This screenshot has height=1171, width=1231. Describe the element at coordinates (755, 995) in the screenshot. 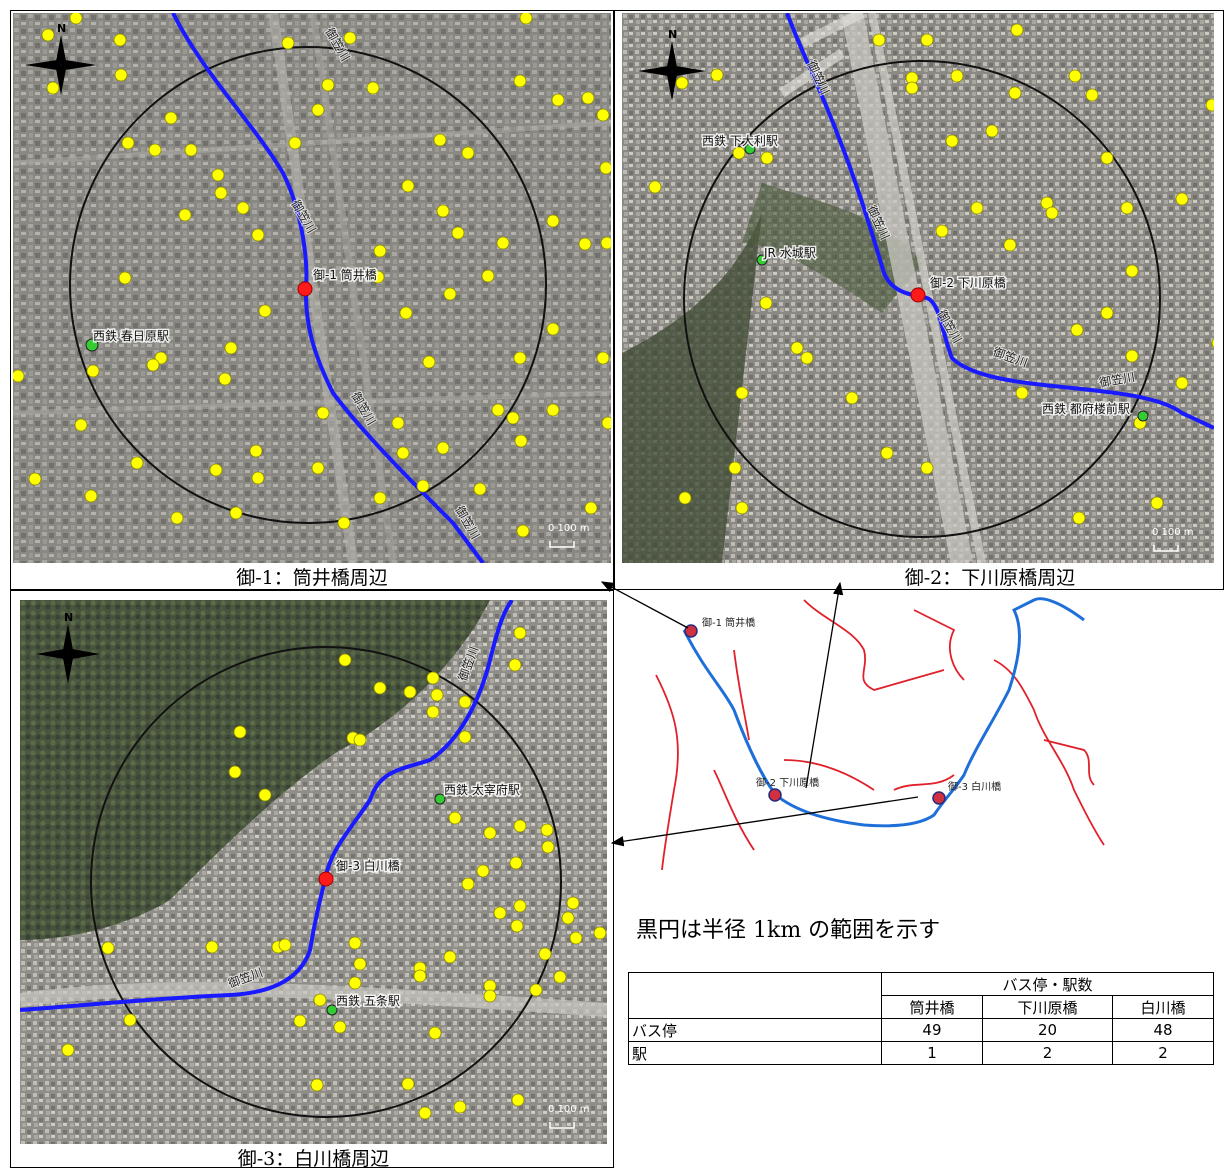

I see `table-corner` at that location.